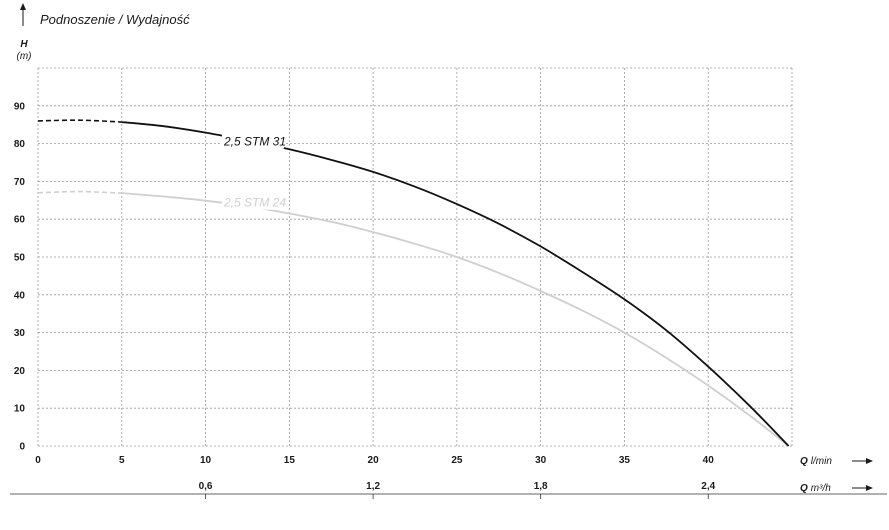 The height and width of the screenshot is (530, 889). Describe the element at coordinates (373, 486) in the screenshot. I see `x2-tick-label: 1,2` at that location.